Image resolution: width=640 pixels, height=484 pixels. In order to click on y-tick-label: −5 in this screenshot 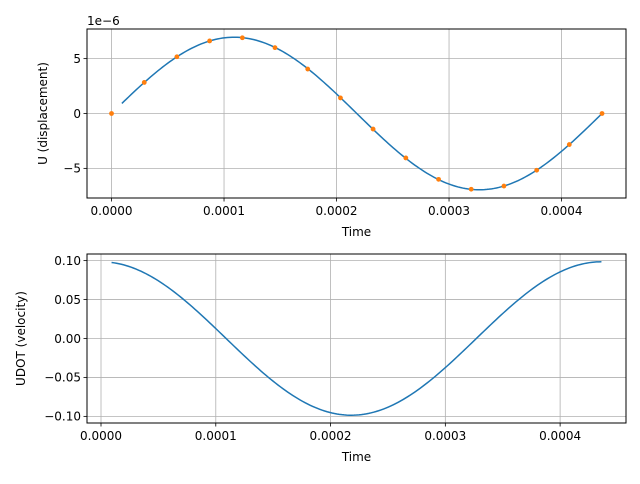, I will do `click(72, 169)`.